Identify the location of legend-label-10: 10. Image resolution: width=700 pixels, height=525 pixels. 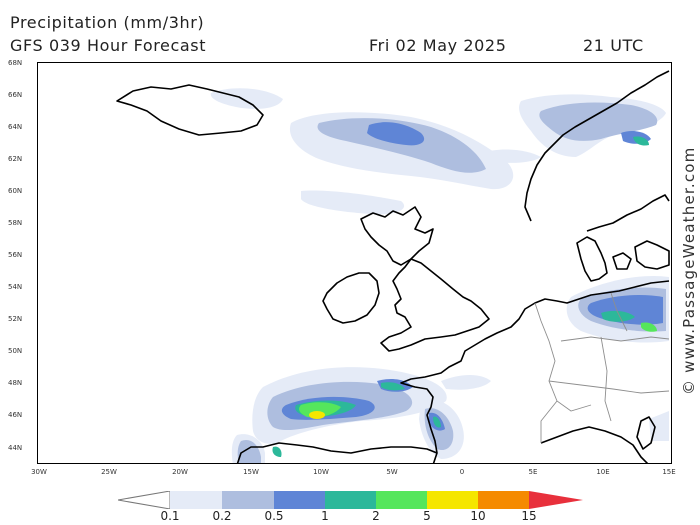
(478, 516).